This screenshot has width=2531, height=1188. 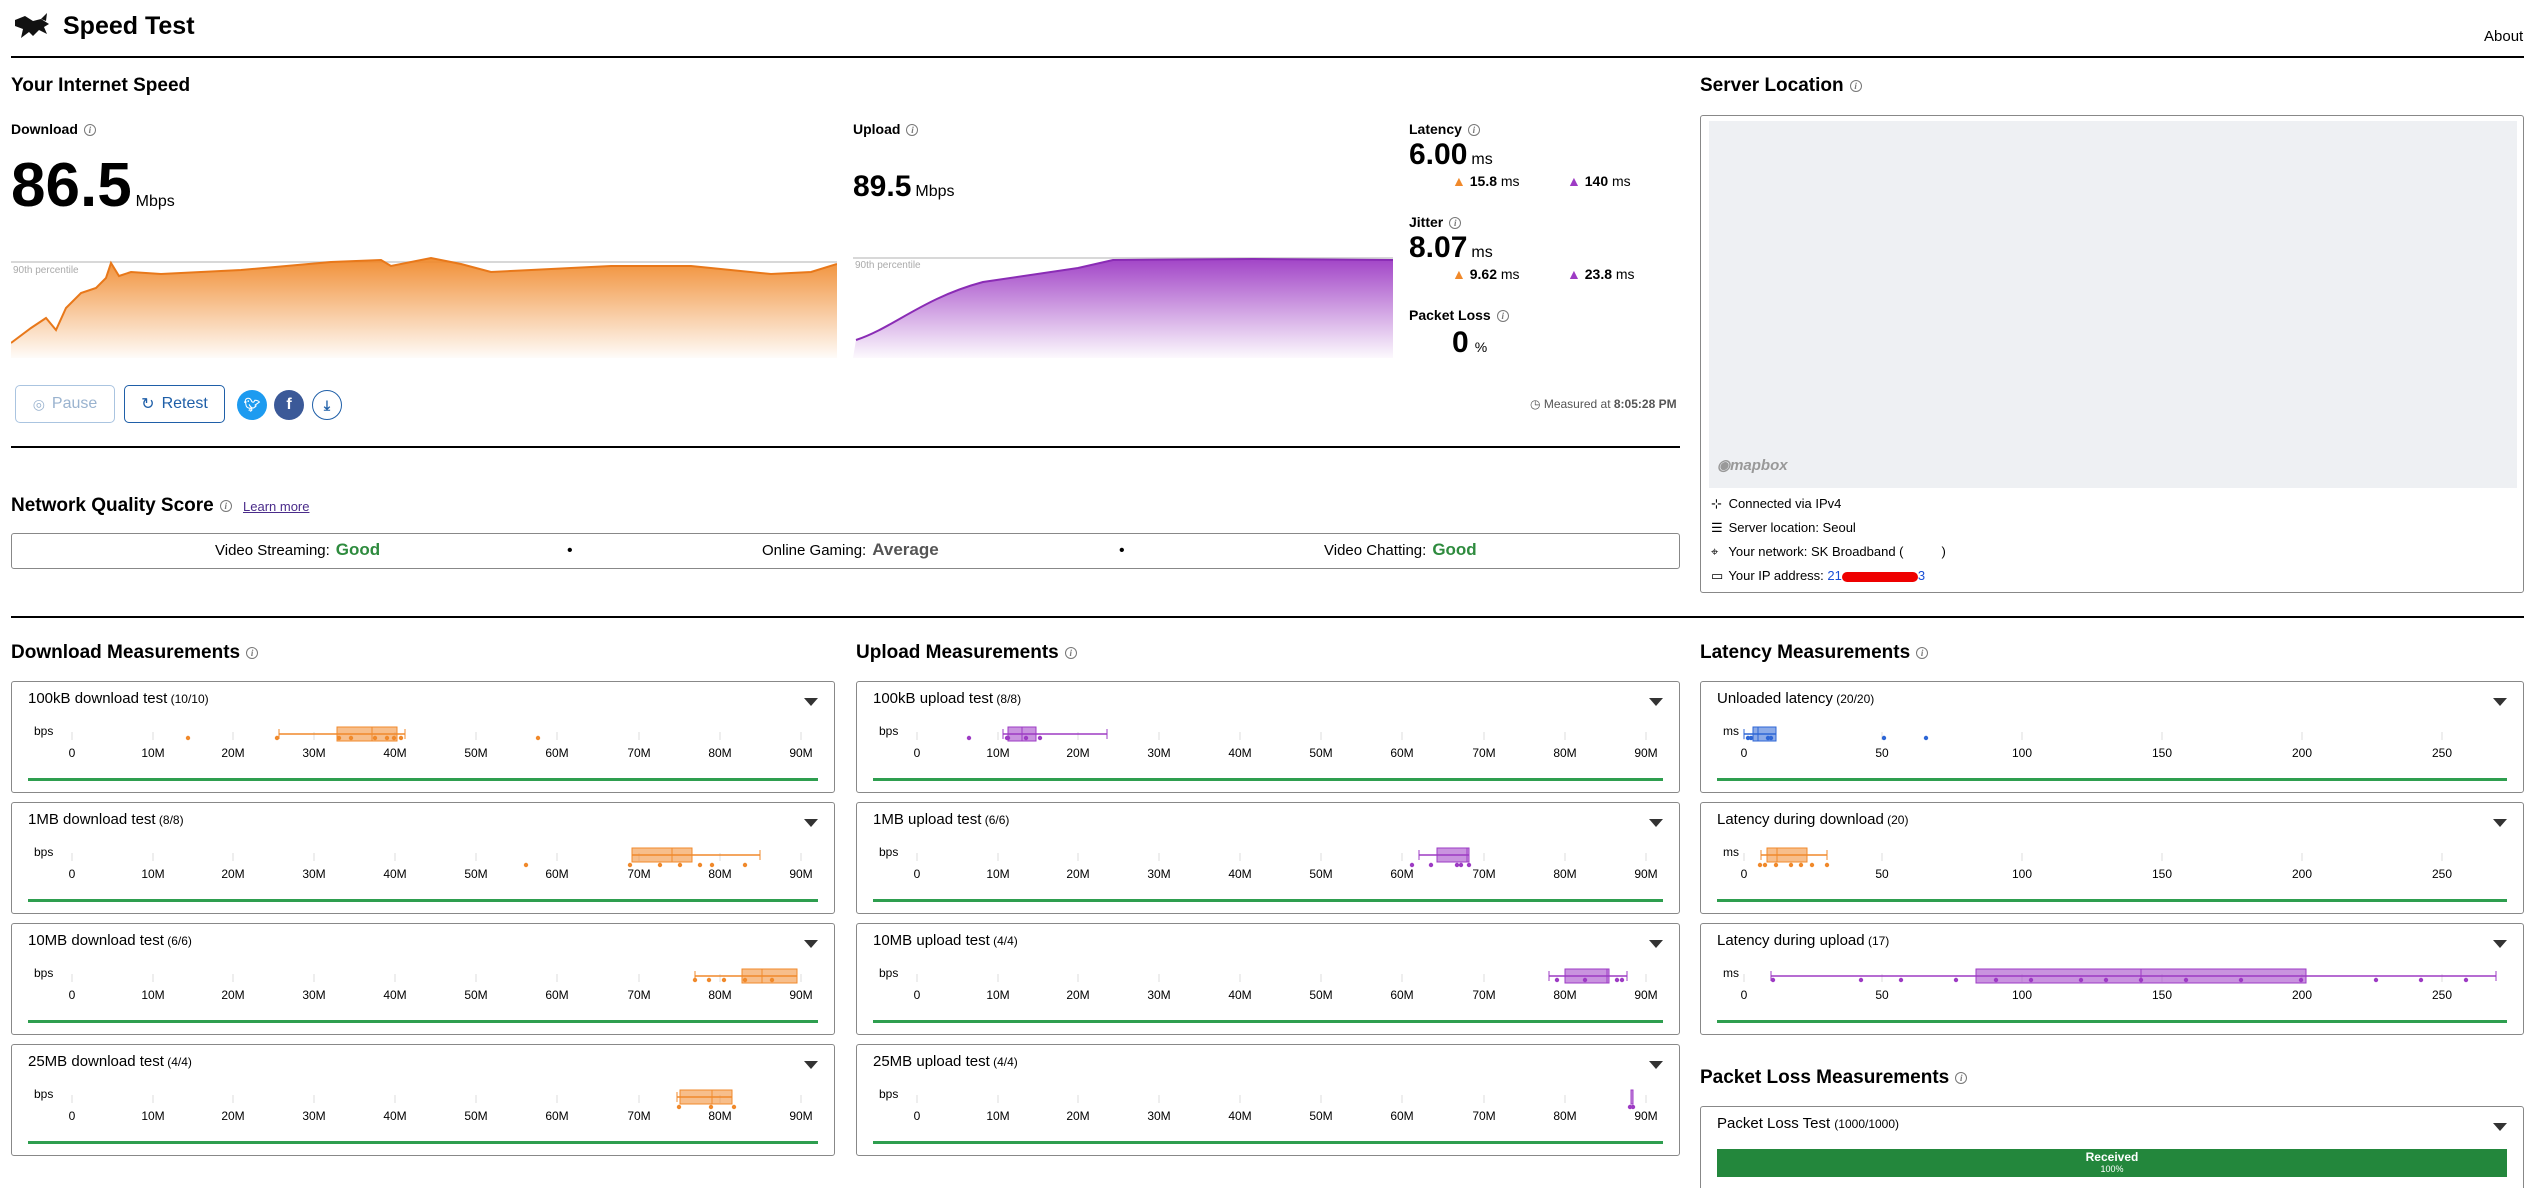 What do you see at coordinates (174, 404) in the screenshot?
I see `retest-button: ↻ Retest` at bounding box center [174, 404].